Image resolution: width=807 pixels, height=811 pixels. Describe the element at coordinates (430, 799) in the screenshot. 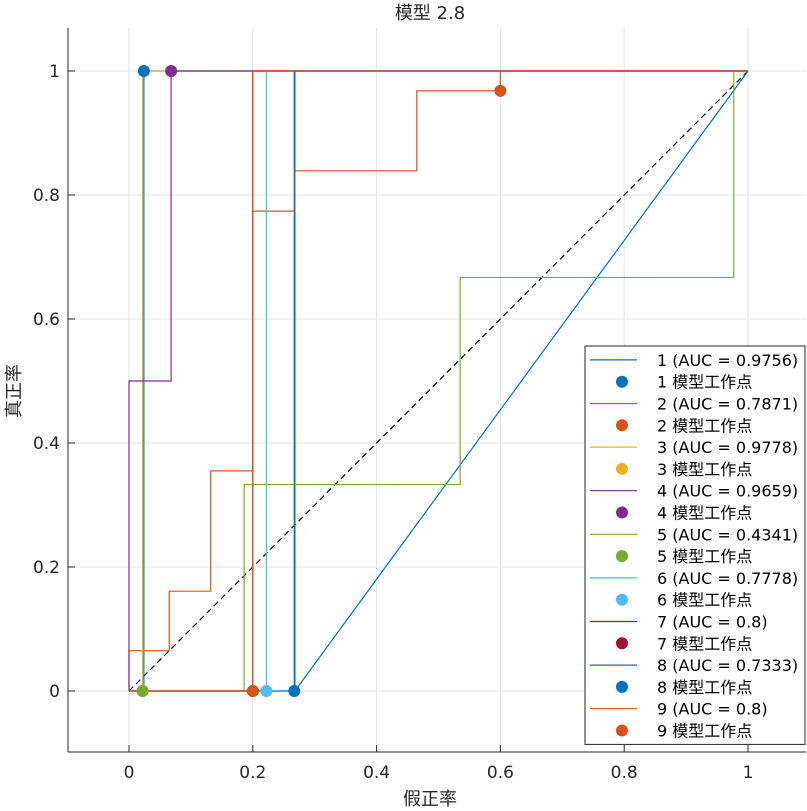

I see `x-axis-label: 假正率` at that location.